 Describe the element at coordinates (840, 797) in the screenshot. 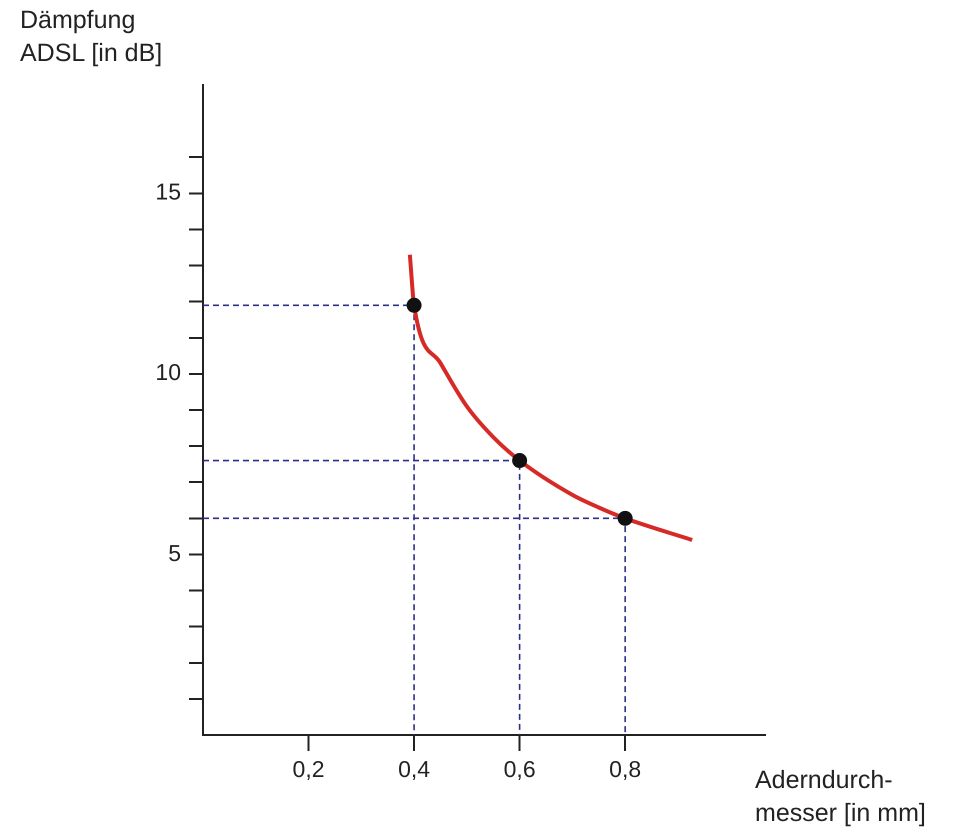

I see `x-axis-title: Aderndurch- messer [in mm]` at that location.